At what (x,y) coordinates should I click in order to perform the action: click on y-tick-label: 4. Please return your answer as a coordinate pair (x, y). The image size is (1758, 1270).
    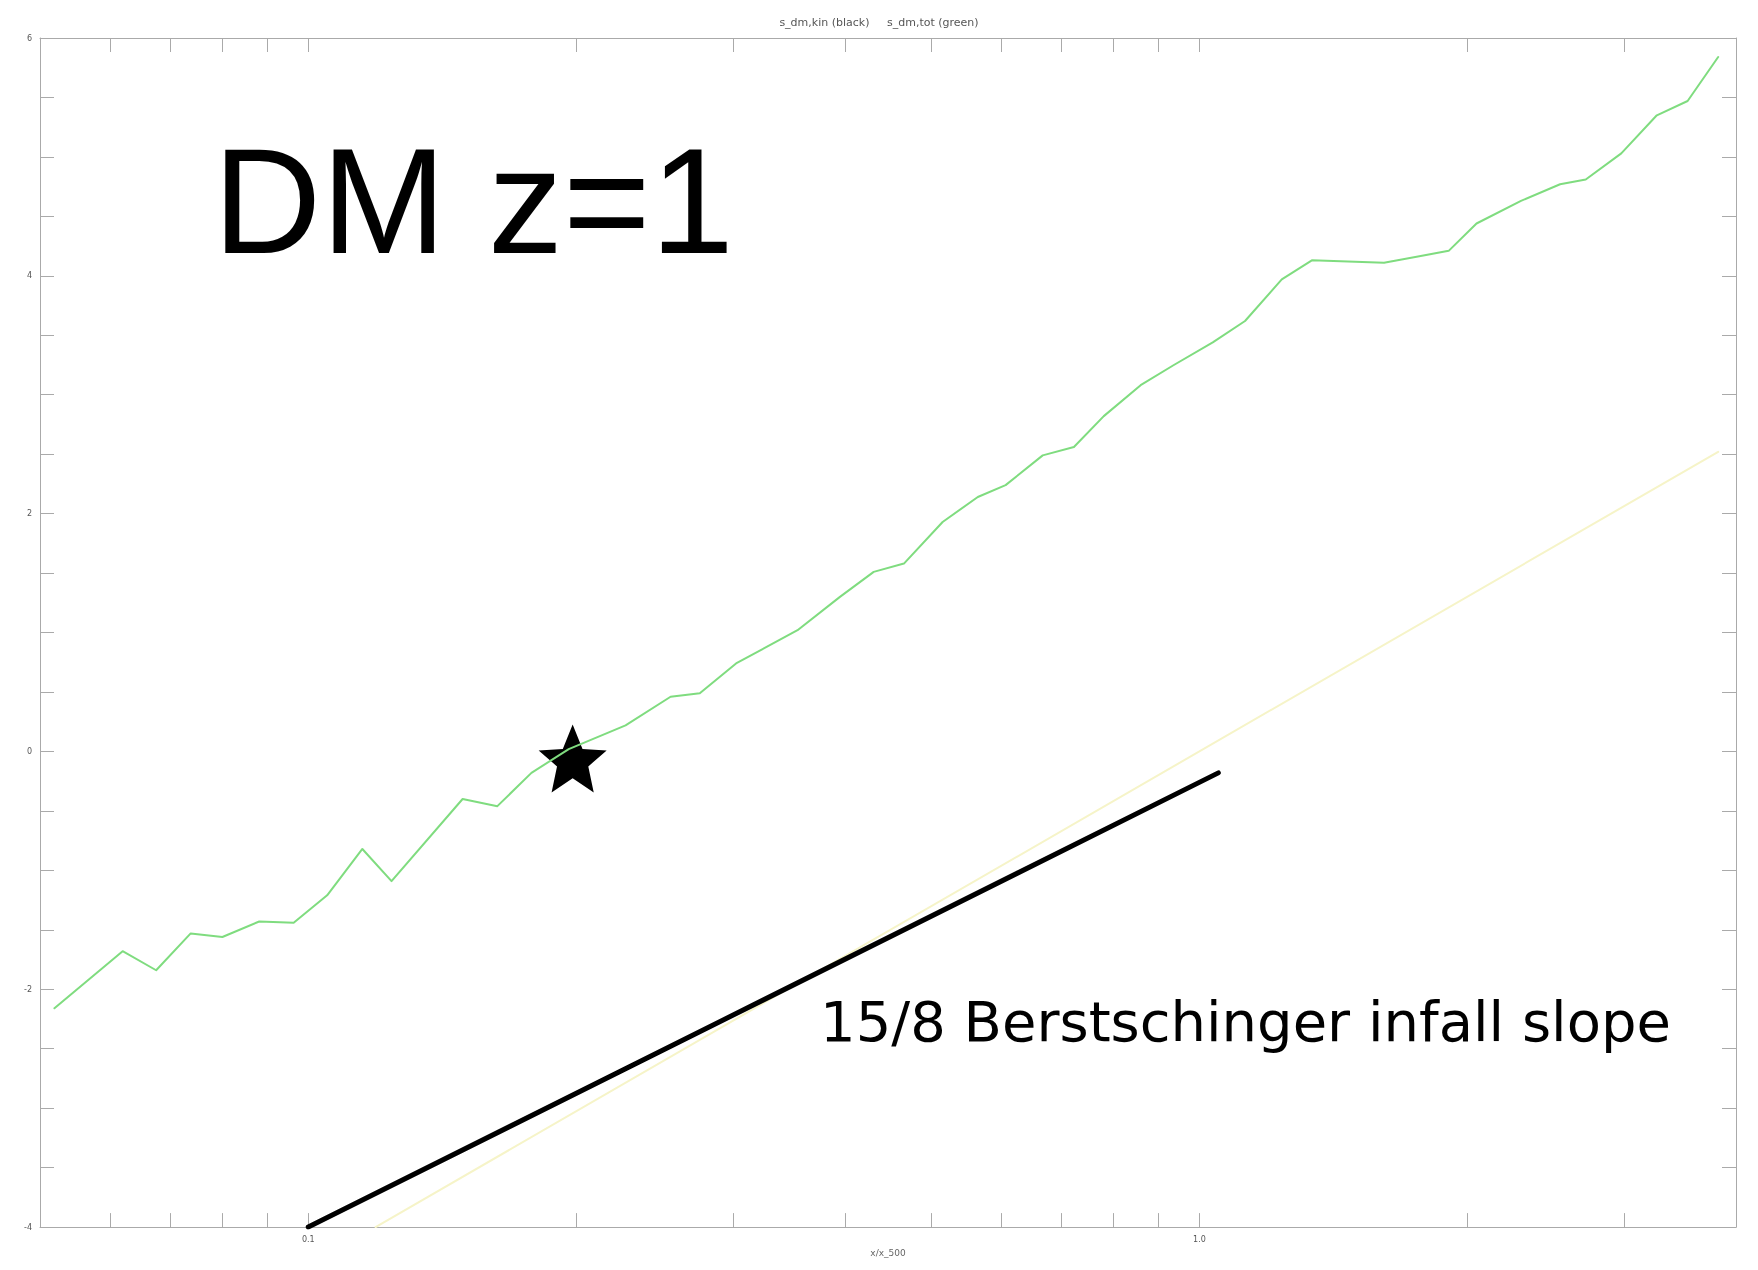
    Looking at the image, I should click on (29, 276).